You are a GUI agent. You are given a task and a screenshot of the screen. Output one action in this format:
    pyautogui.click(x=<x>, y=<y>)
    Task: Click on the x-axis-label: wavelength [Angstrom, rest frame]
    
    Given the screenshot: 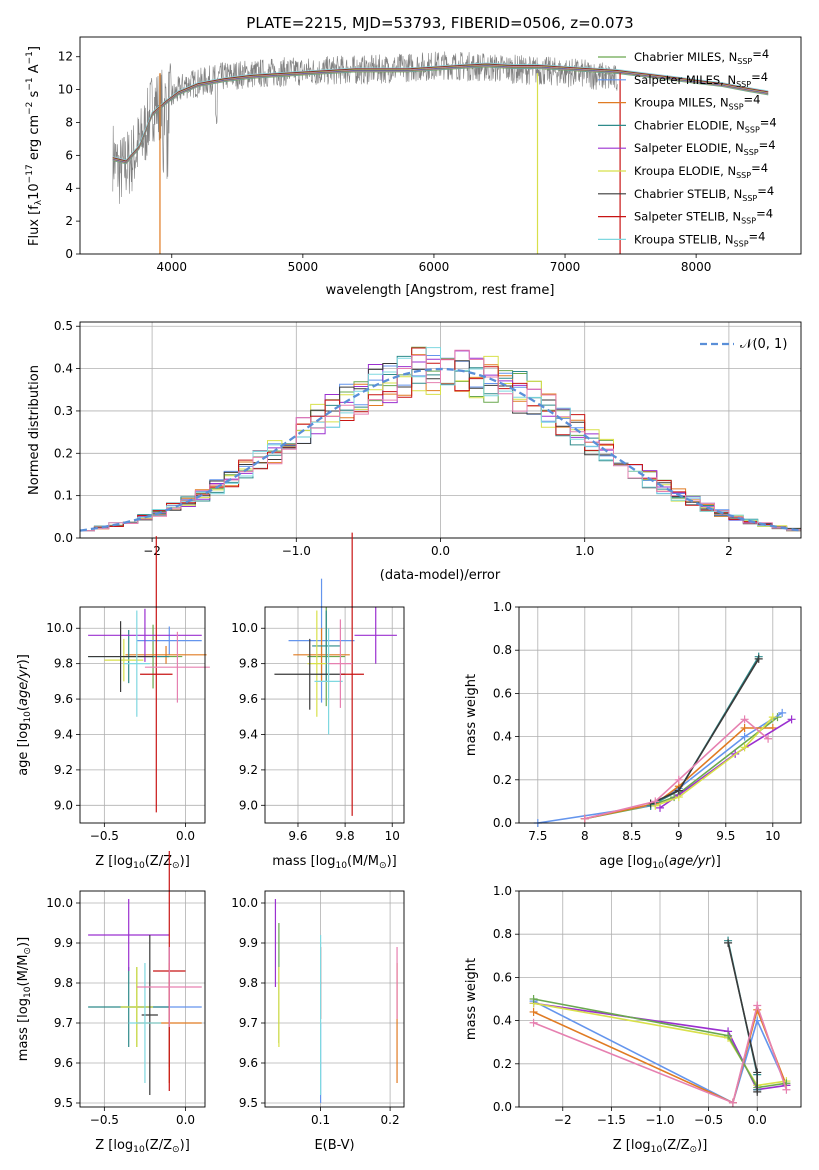 What is the action you would take?
    pyautogui.click(x=440, y=290)
    